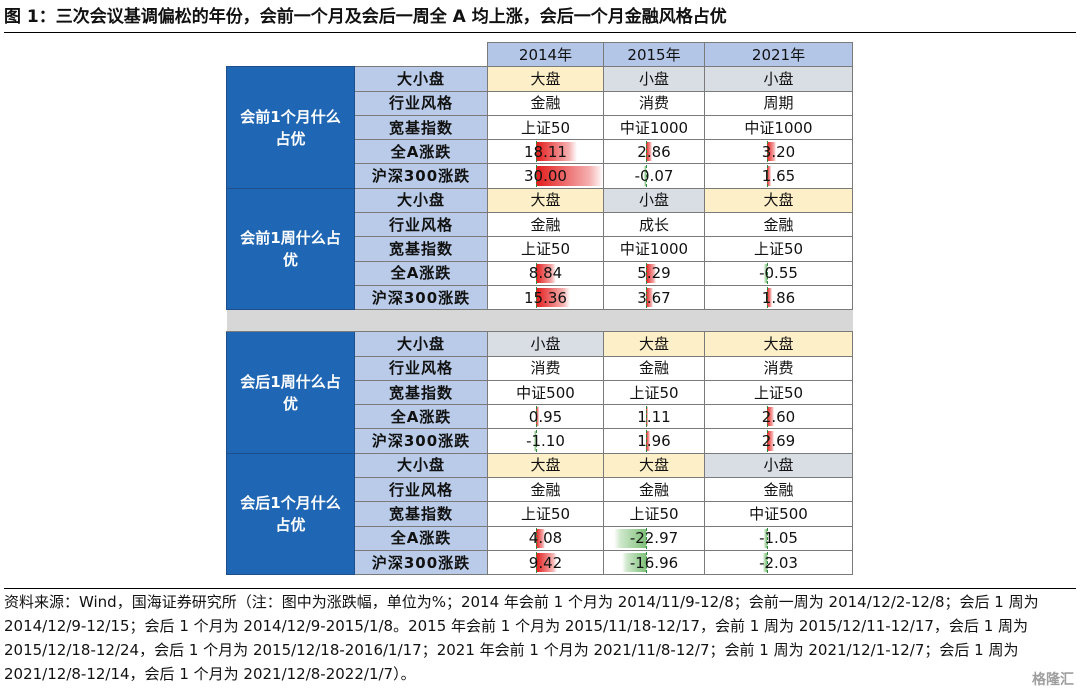 This screenshot has height=695, width=1080. Describe the element at coordinates (545, 152) in the screenshot. I see `return-cell: 18.11` at that location.